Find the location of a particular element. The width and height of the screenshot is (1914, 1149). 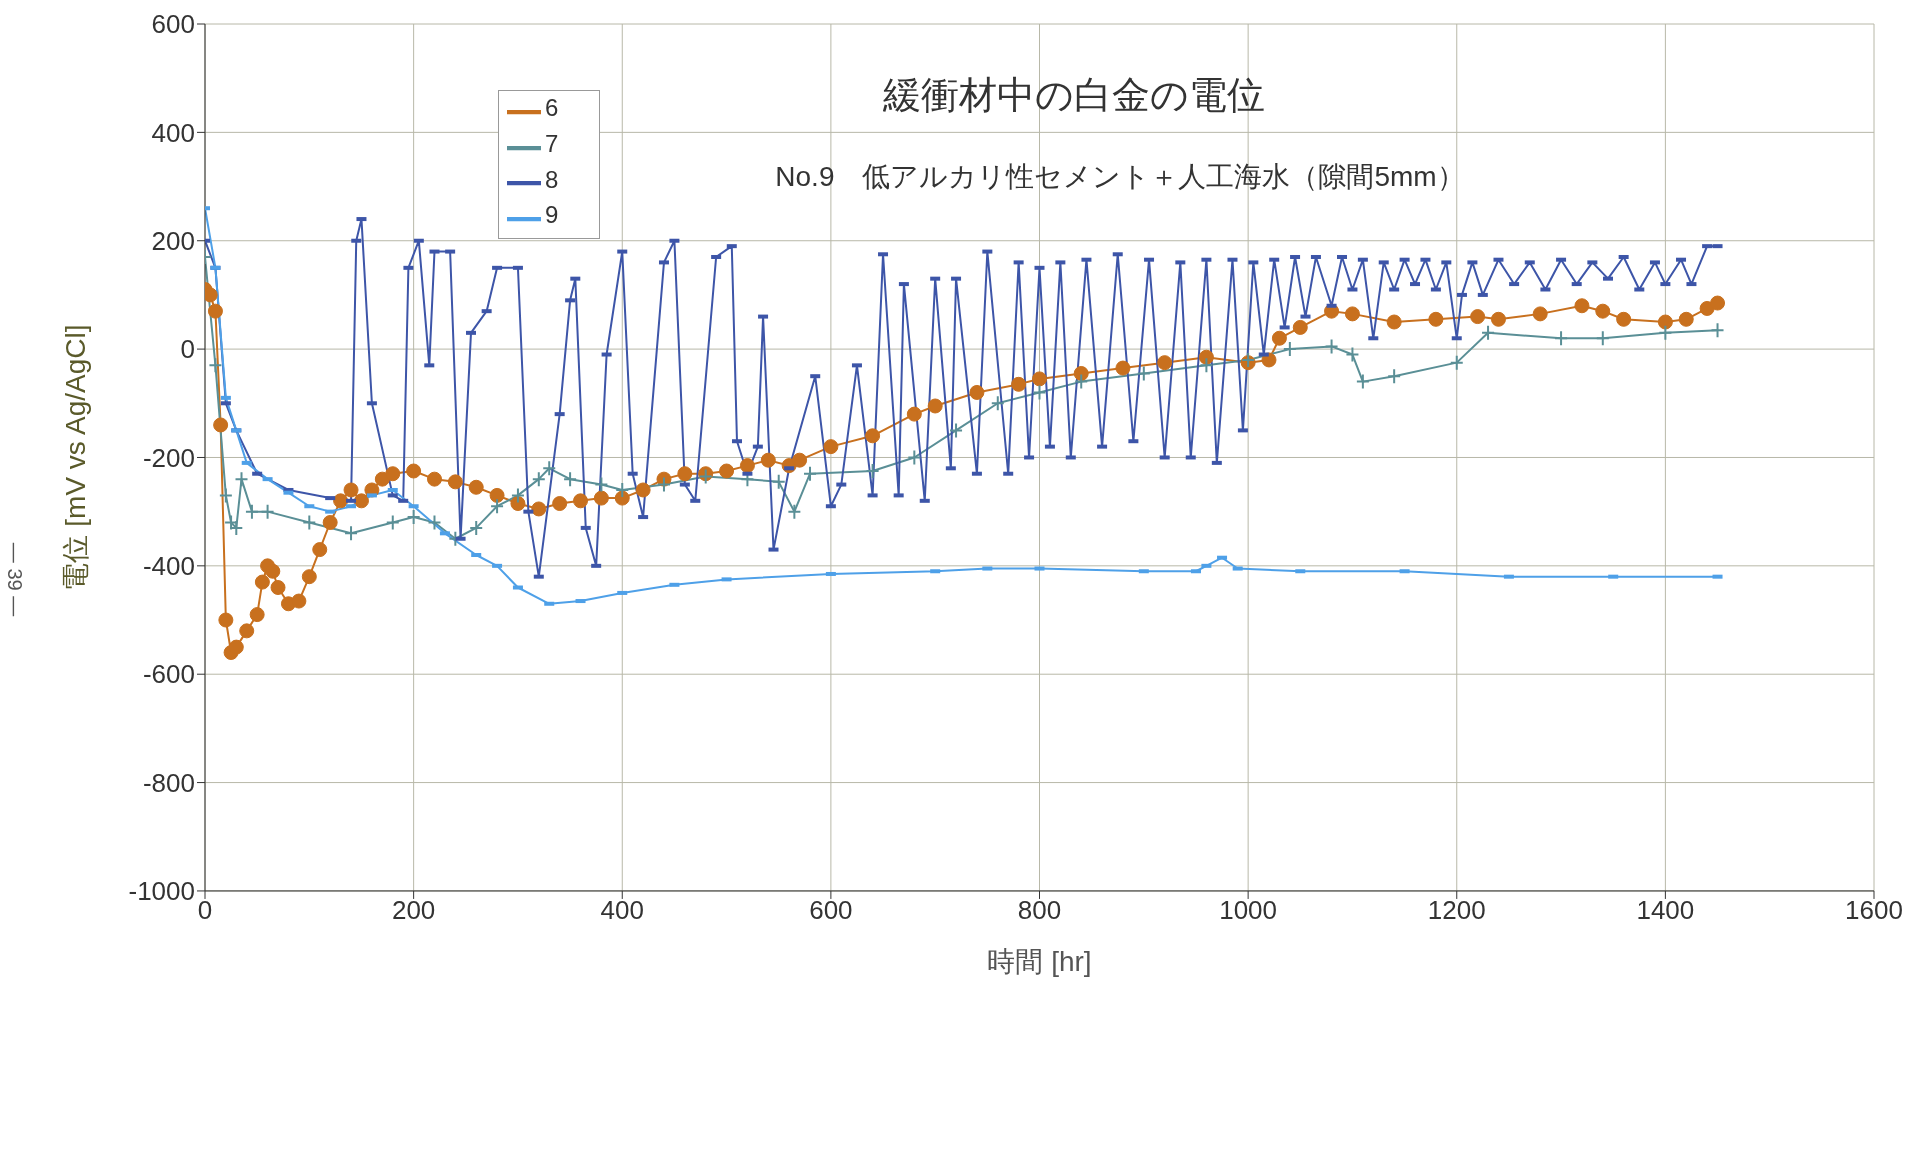

y-tick-label: -800 is located at coordinates (168, 782).